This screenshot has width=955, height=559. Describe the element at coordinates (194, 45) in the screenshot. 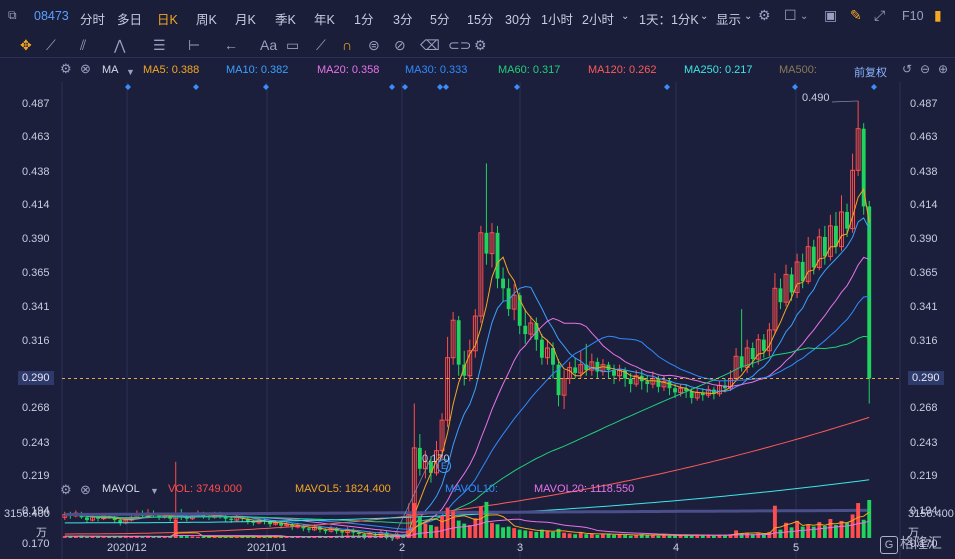

I see `range-tool-icon: ⊢` at that location.